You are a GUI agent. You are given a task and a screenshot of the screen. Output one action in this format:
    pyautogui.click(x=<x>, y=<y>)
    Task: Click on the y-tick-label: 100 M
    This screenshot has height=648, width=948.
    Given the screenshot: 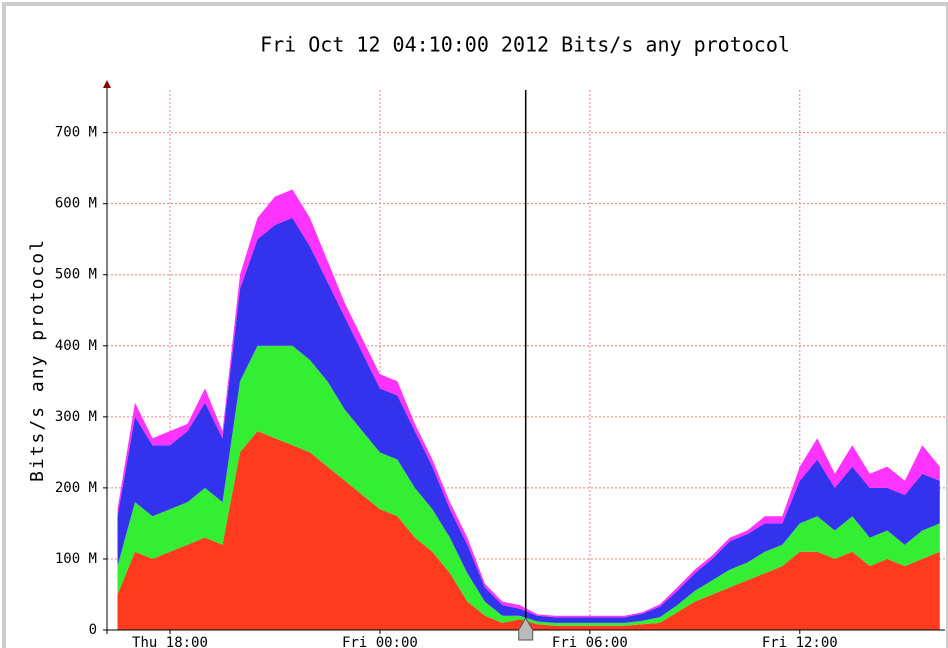 What is the action you would take?
    pyautogui.click(x=76, y=559)
    